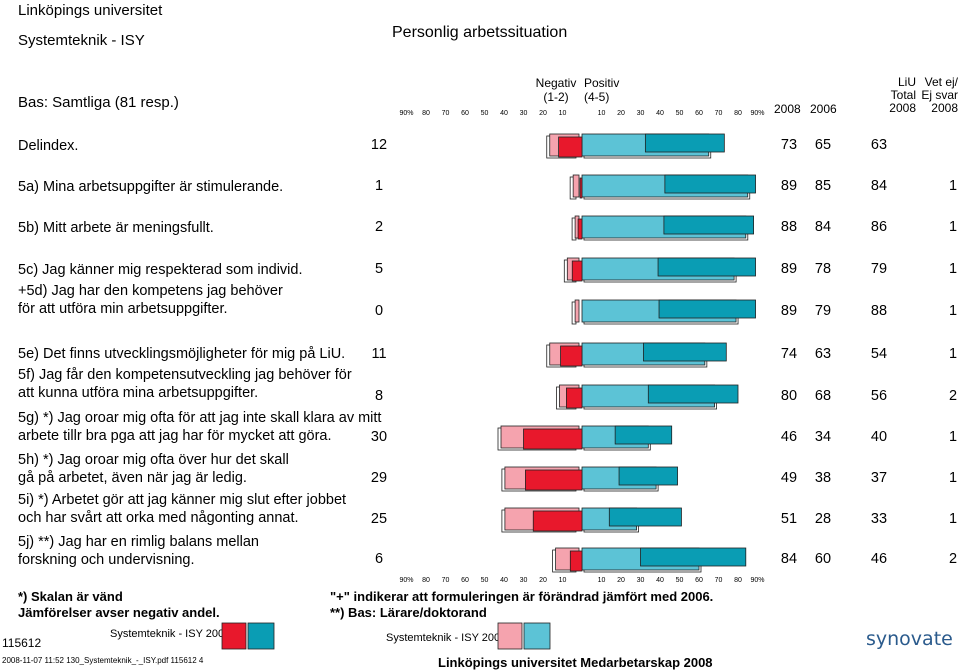  I want to click on row-0-liu-total-value: 63, so click(879, 145).